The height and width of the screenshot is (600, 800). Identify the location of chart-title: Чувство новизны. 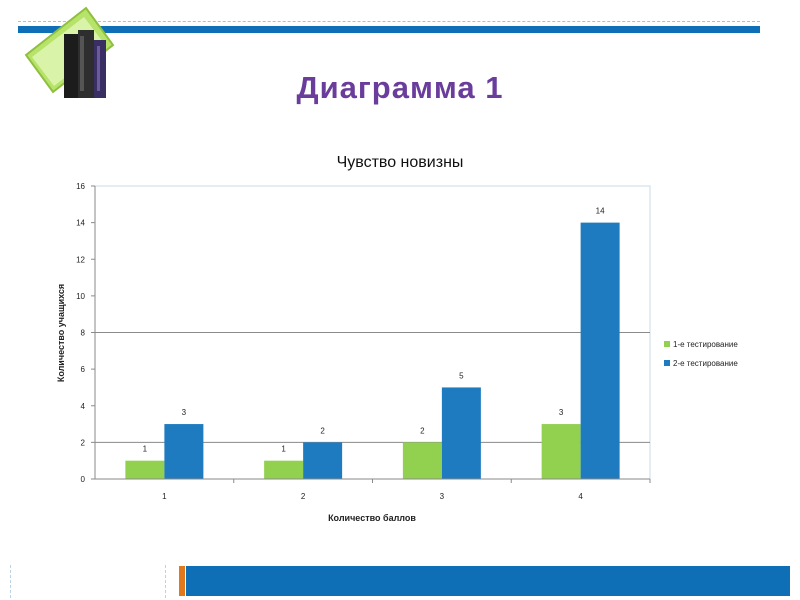
(400, 162).